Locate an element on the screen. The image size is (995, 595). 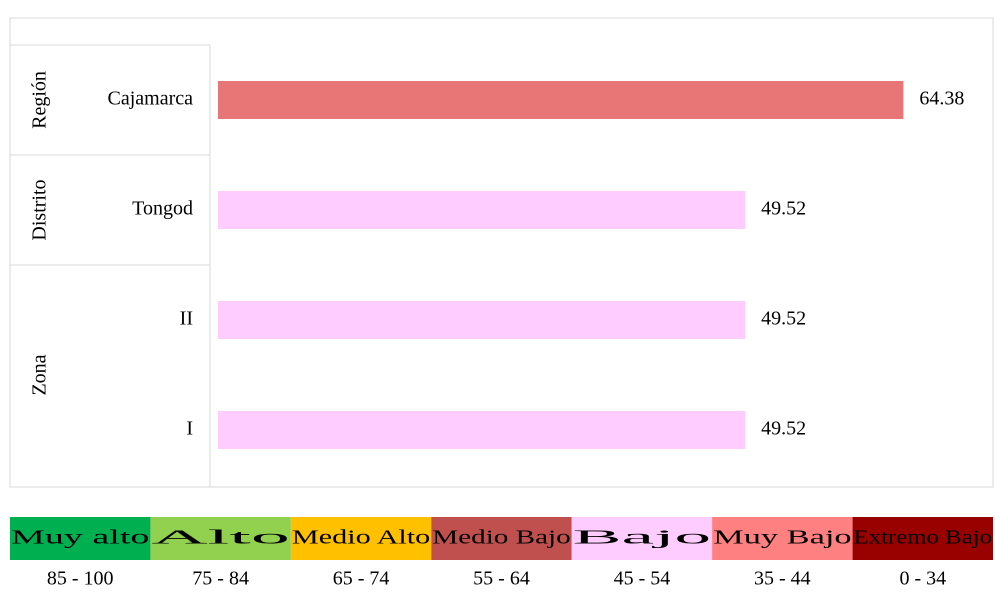
group-label: Distrito is located at coordinates (40, 209).